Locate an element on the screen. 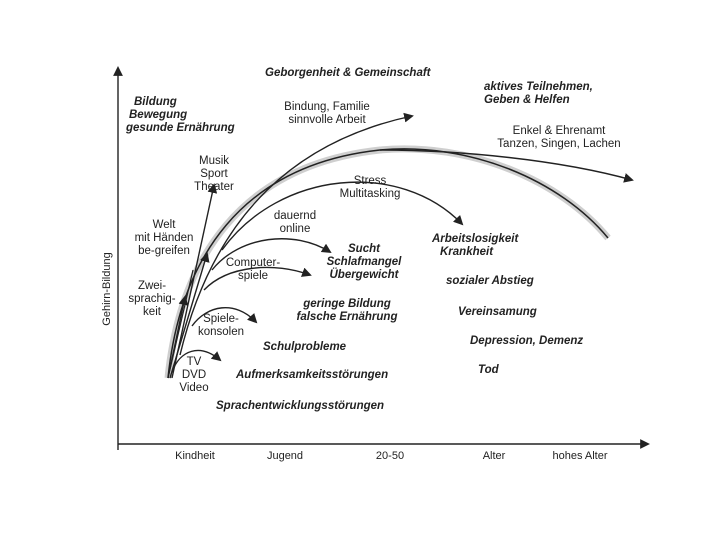 The width and height of the screenshot is (720, 540). label-bindung: Bindung, Familie sinnvolle Arbeit is located at coordinates (327, 114).